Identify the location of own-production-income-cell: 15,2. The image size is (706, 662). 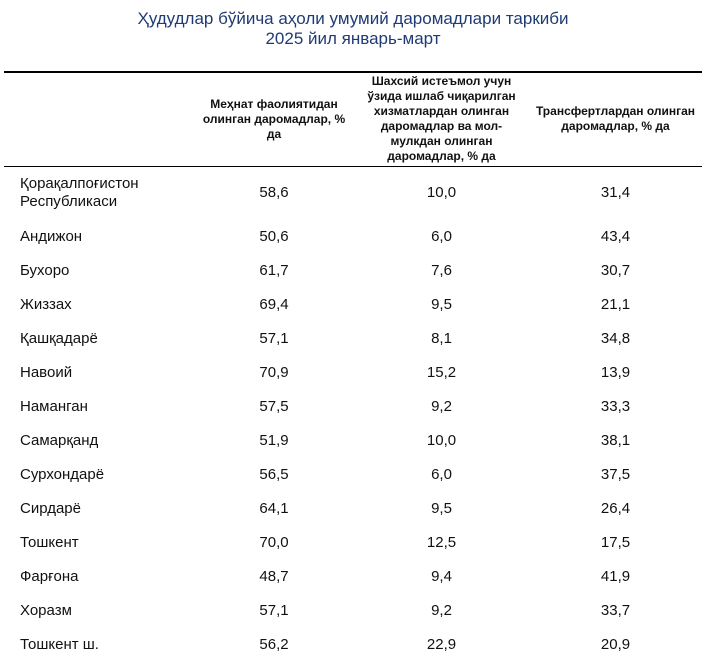
(441, 372).